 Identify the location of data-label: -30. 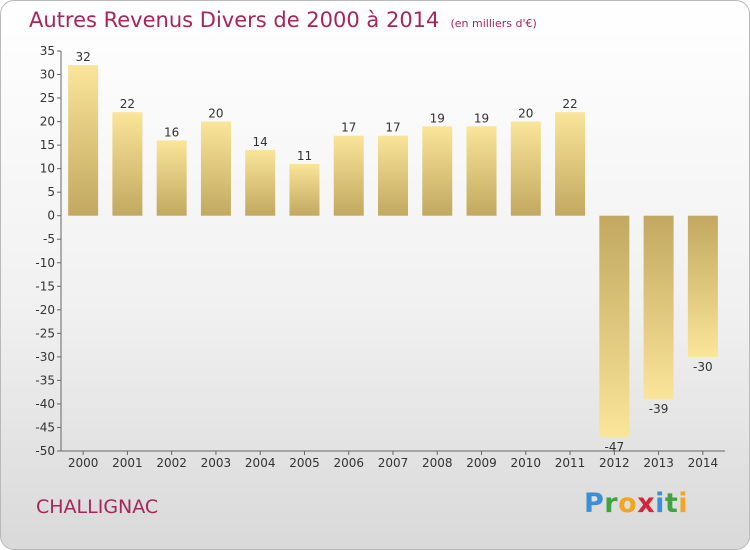
(703, 367).